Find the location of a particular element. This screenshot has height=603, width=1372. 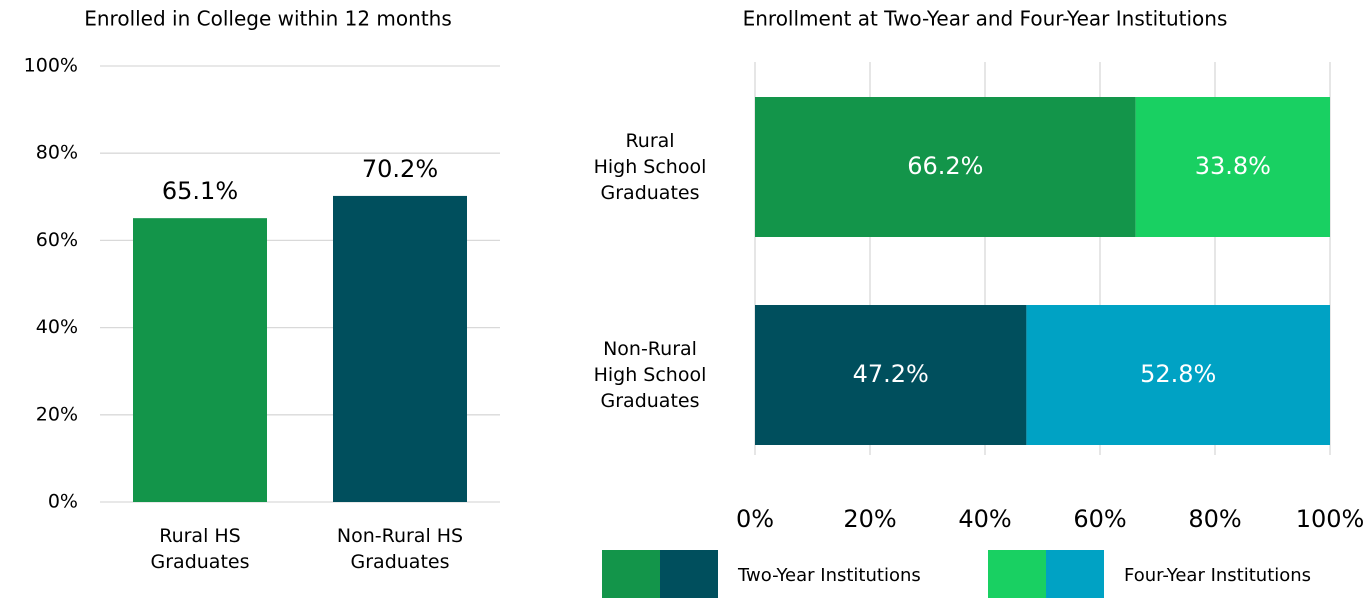

data-label: 66.2% is located at coordinates (945, 166).